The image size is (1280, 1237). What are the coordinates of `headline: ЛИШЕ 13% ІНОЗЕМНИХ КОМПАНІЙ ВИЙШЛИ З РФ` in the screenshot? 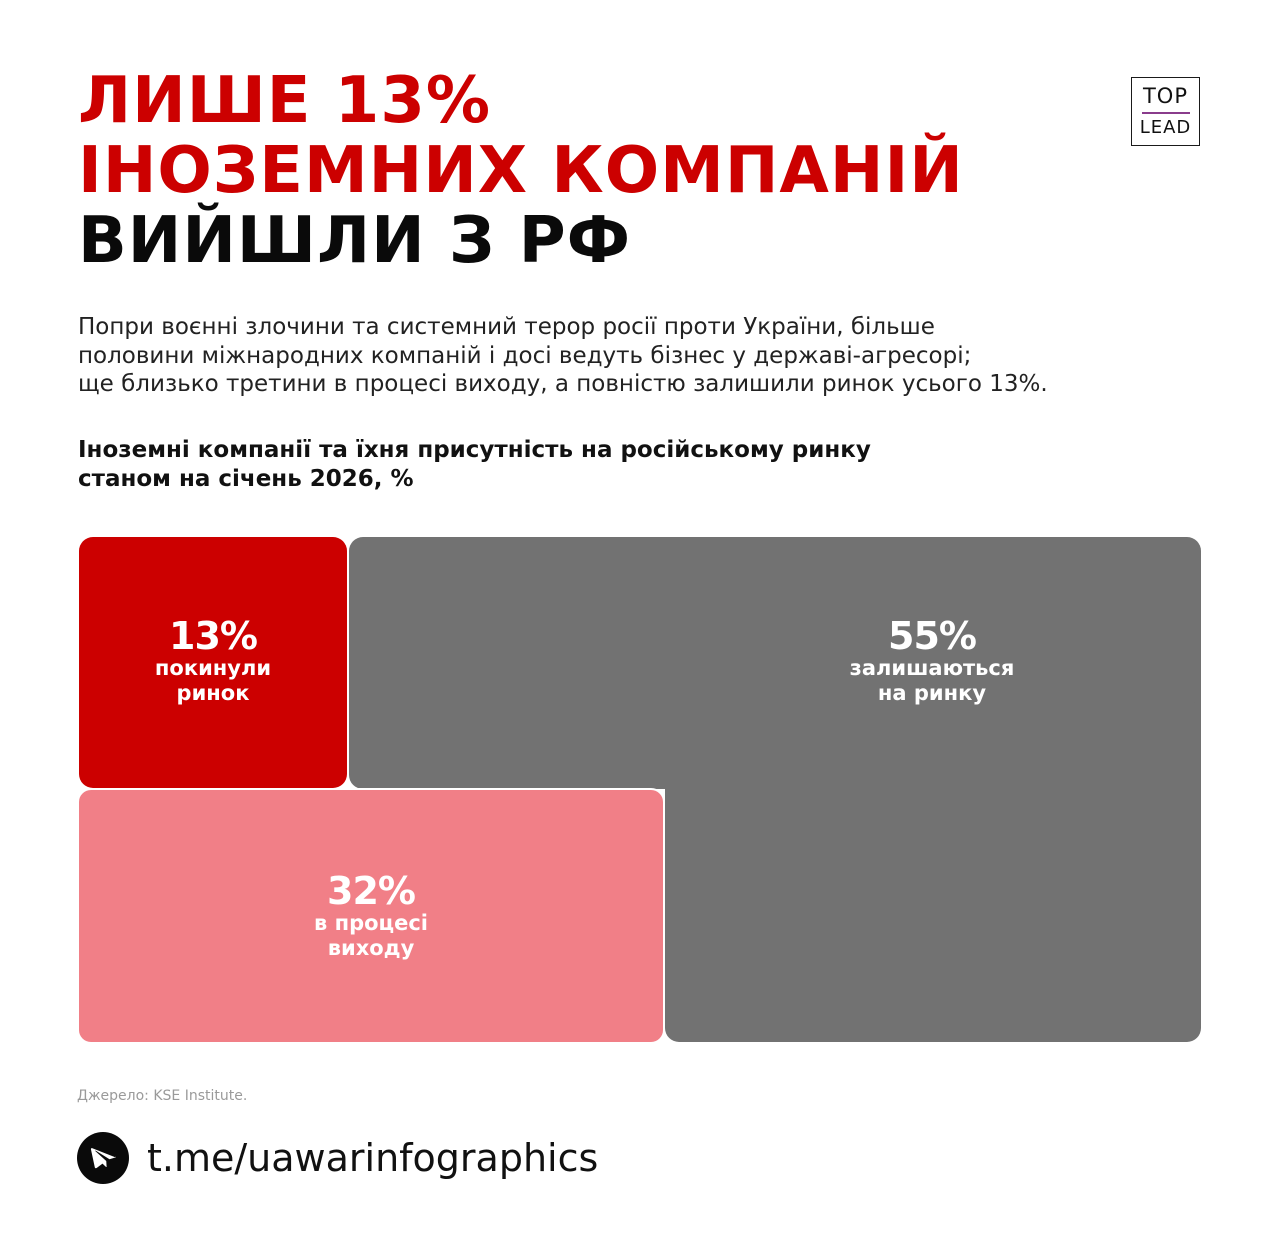 It's located at (521, 171).